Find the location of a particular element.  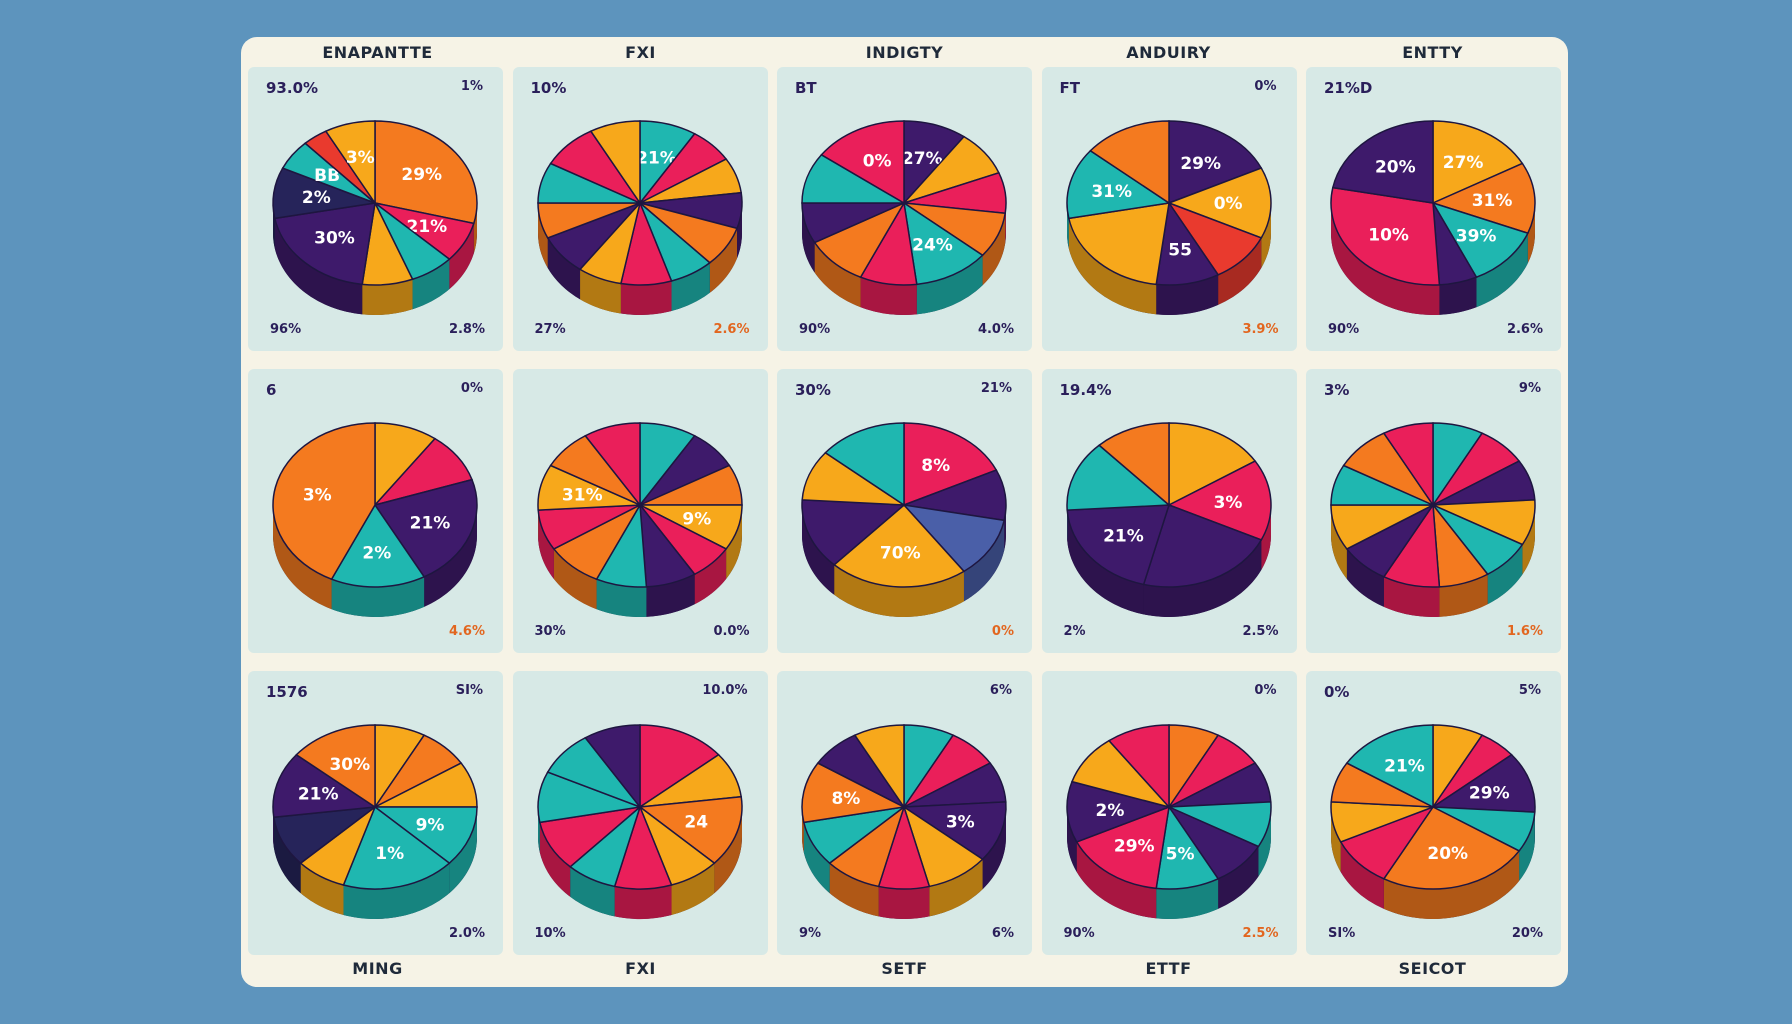

pie-panel: 24 10.0% 10% is located at coordinates (640, 813).